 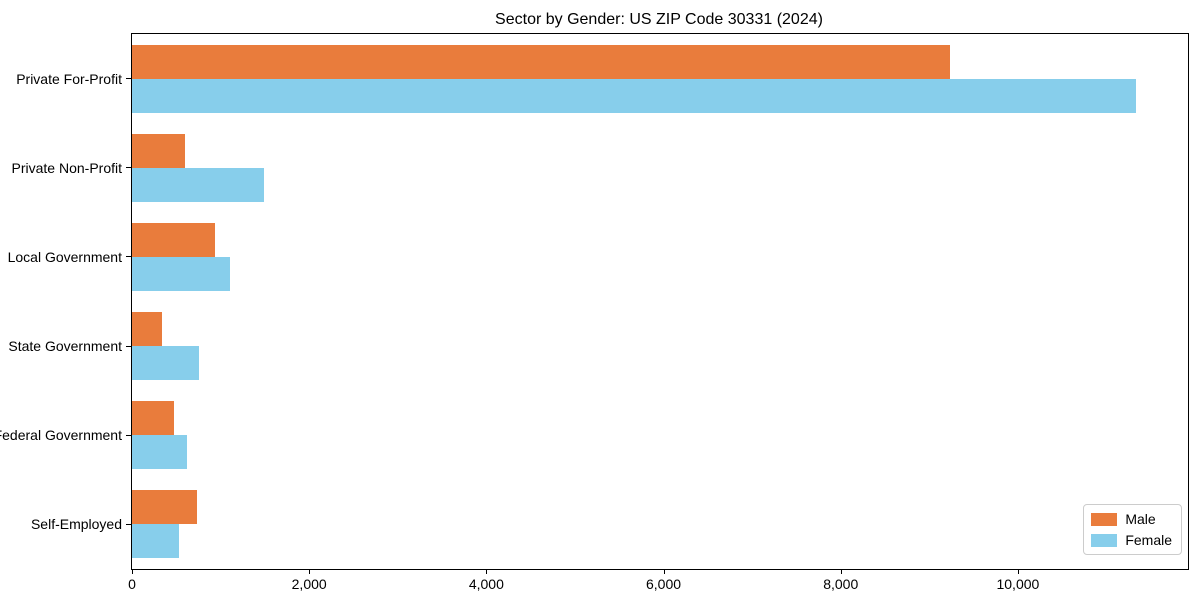 I want to click on category-label: Federal Government, so click(x=61, y=435).